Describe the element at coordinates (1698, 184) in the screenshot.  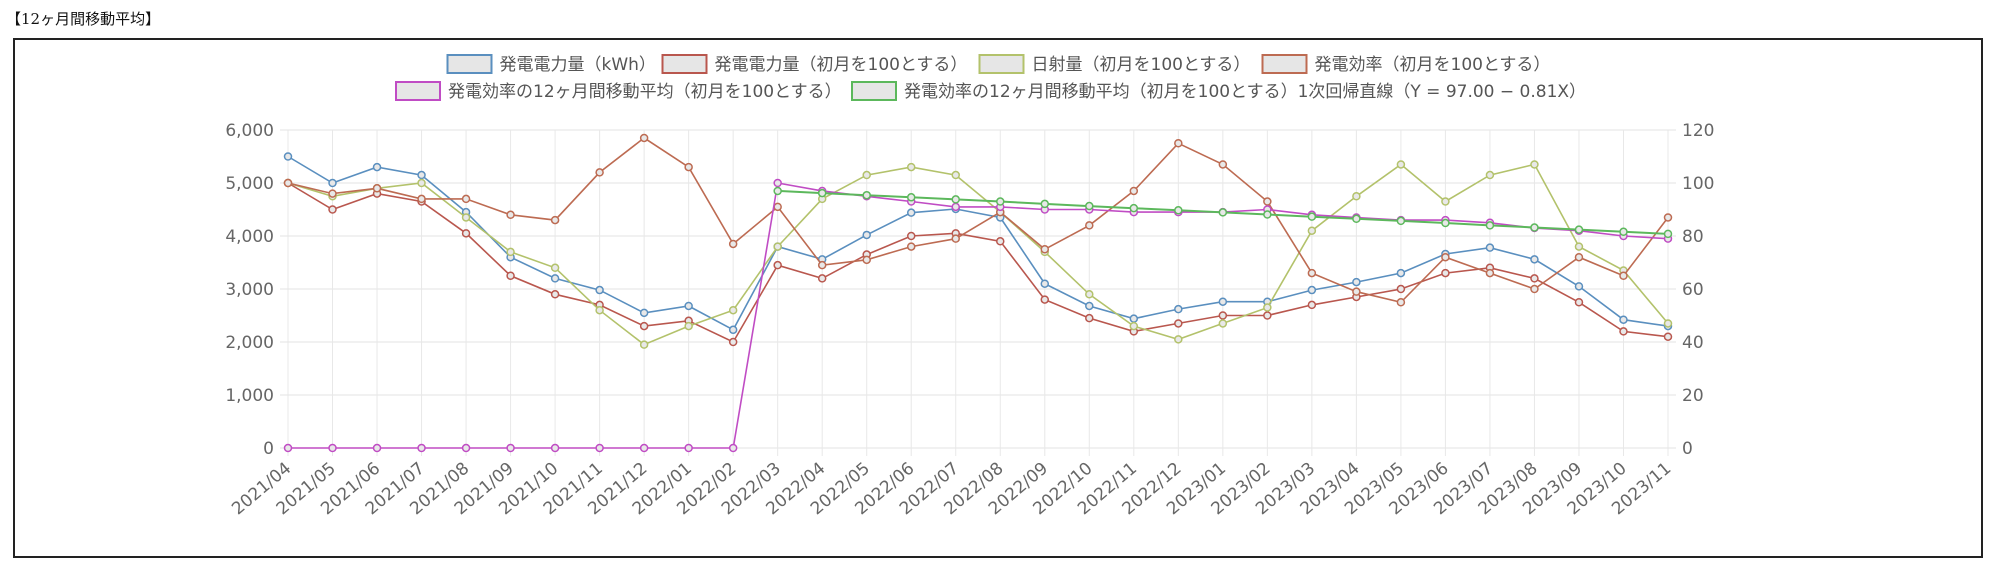
I see `y-right-tick-label: 100` at that location.